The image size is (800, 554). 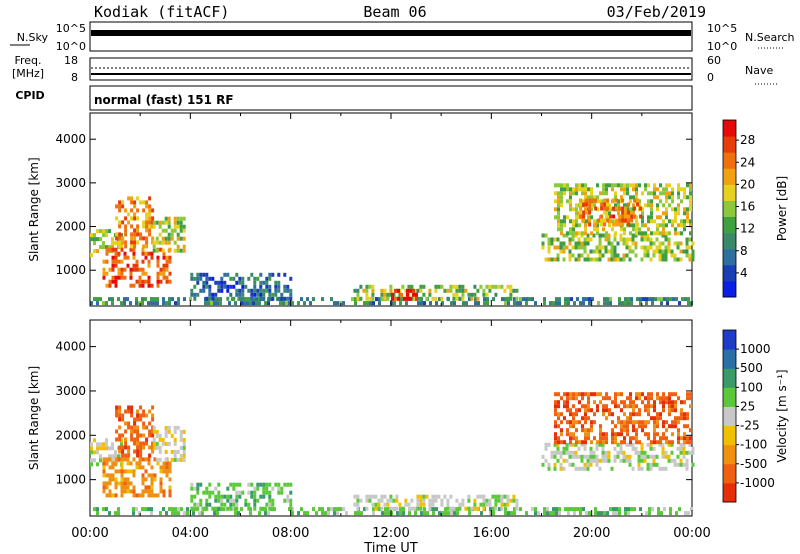 What do you see at coordinates (70, 139) in the screenshot?
I see `y-tick-label: 4000` at bounding box center [70, 139].